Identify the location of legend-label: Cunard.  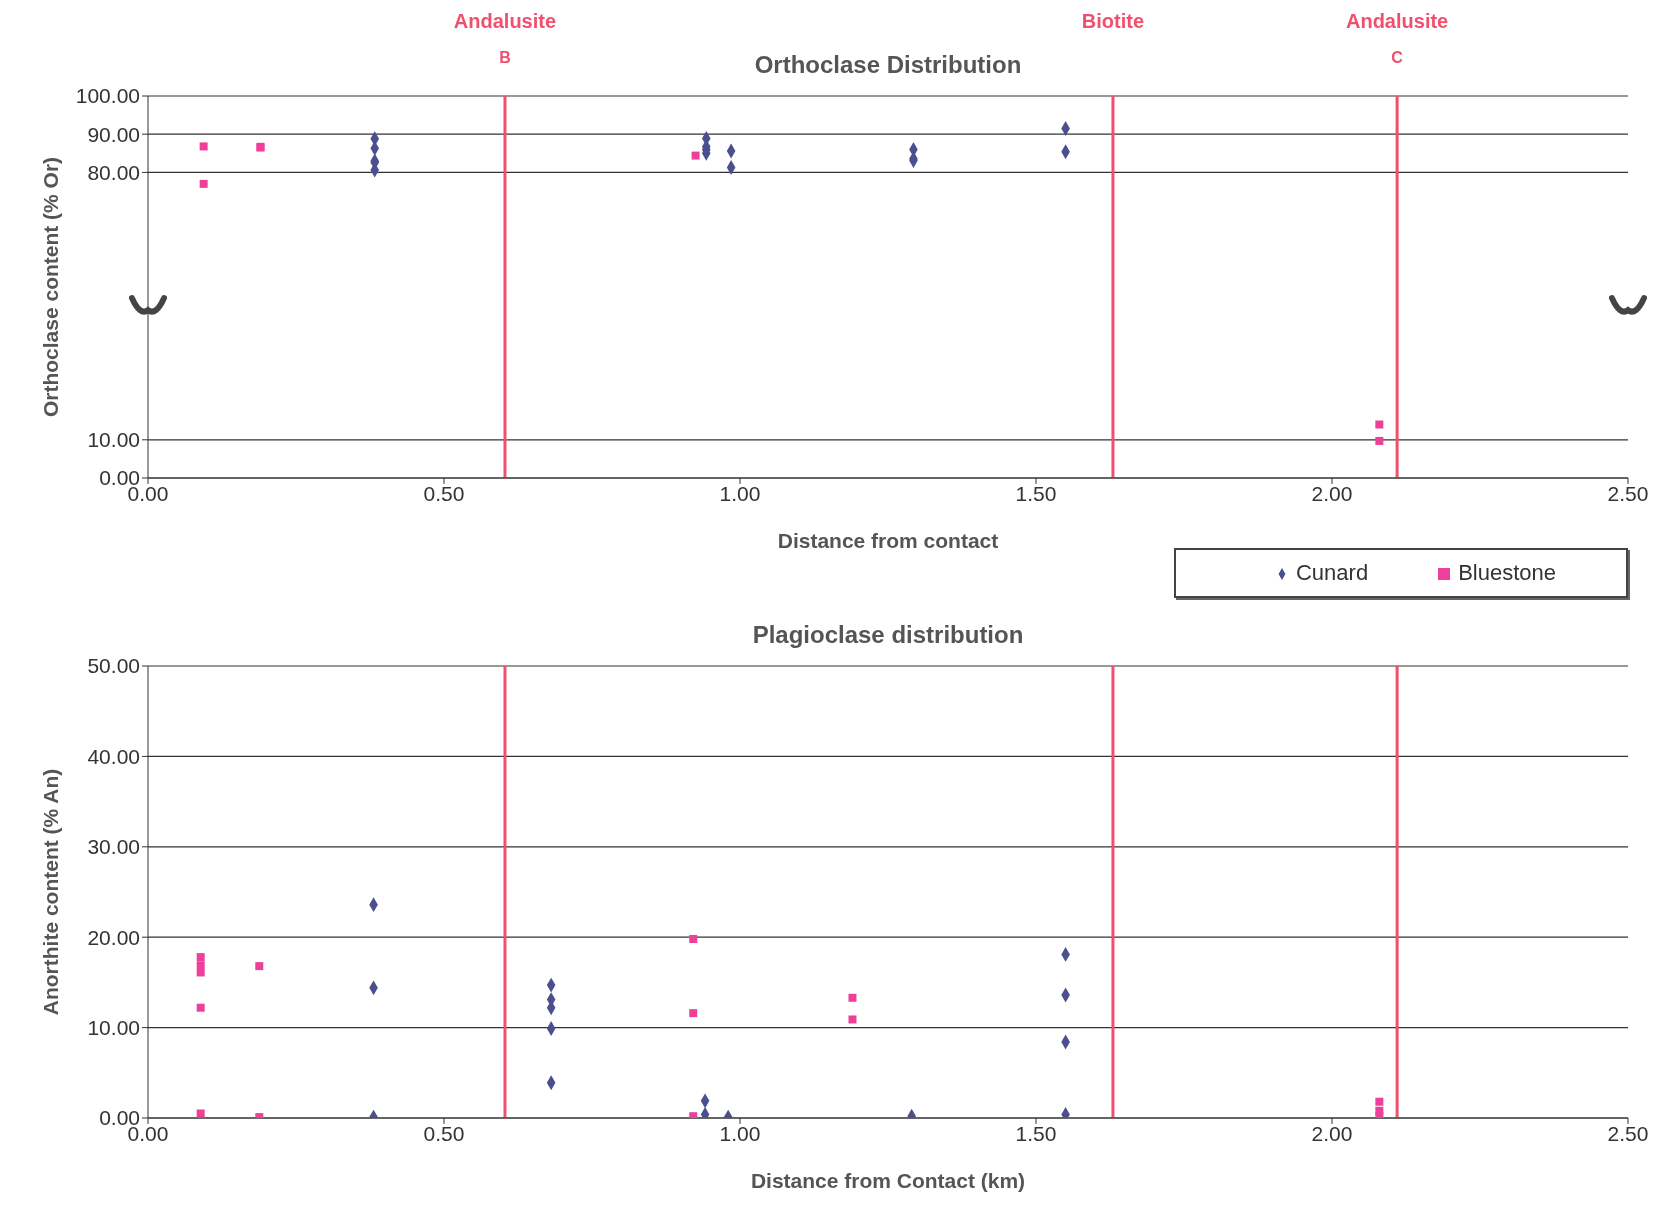
(1332, 572).